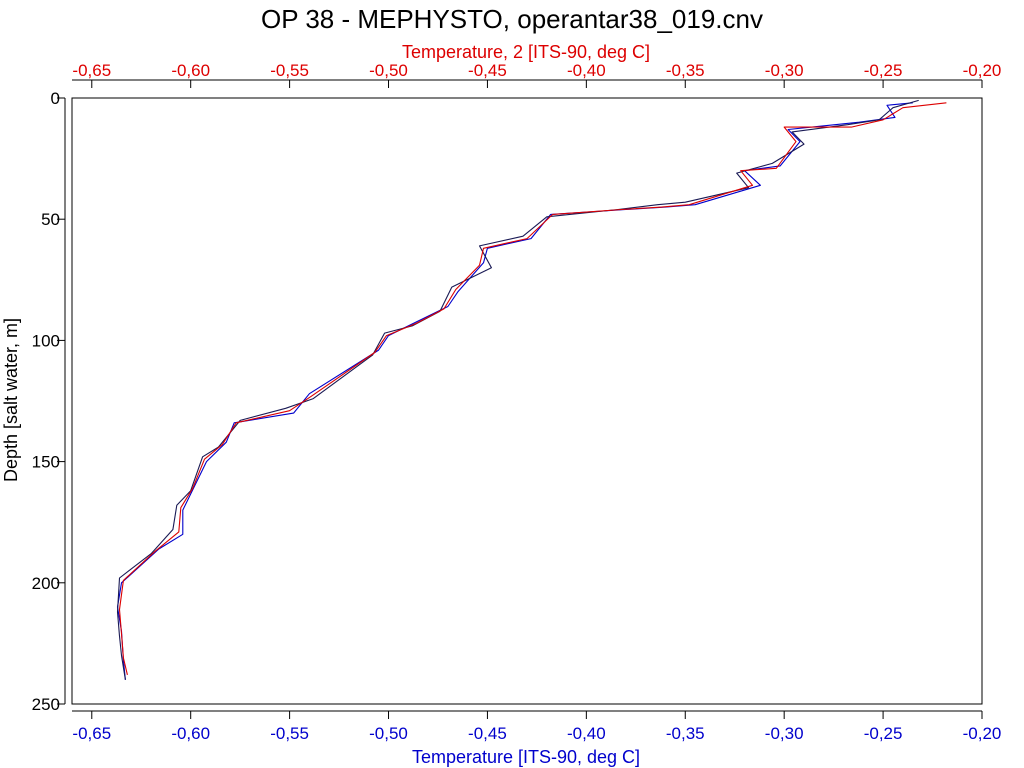 The image size is (1024, 768). I want to click on bottom-tick-label: -0,20, so click(982, 733).